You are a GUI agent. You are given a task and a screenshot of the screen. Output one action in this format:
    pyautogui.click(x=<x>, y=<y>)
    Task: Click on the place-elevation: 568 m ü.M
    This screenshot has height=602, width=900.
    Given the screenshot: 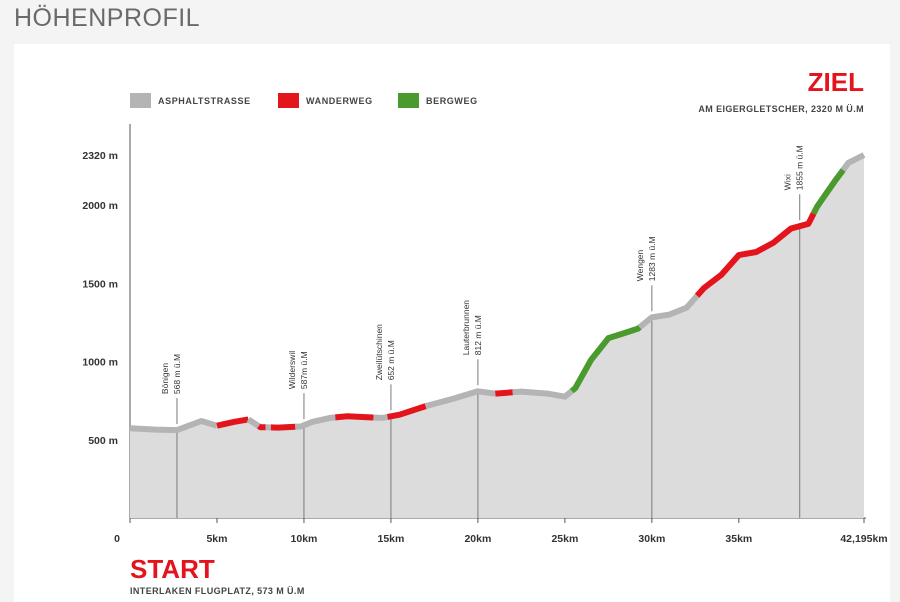 What is the action you would take?
    pyautogui.click(x=177, y=374)
    